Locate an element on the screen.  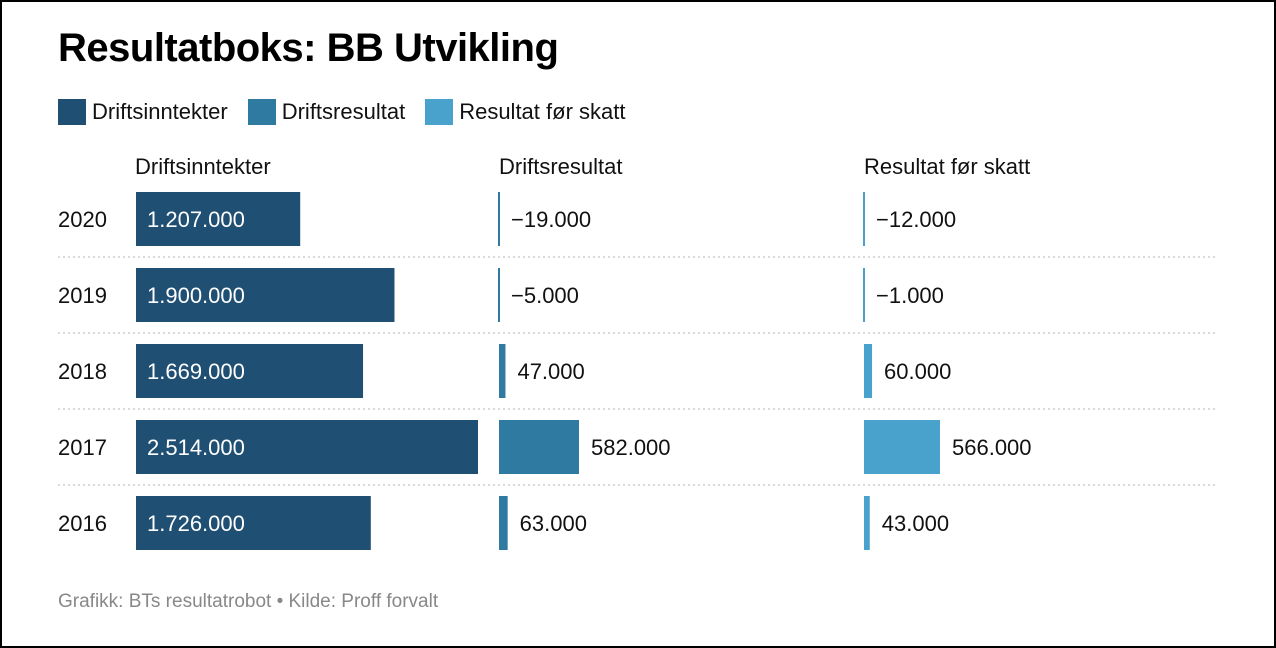
bar-driftsresultat-2017 is located at coordinates (539, 447).